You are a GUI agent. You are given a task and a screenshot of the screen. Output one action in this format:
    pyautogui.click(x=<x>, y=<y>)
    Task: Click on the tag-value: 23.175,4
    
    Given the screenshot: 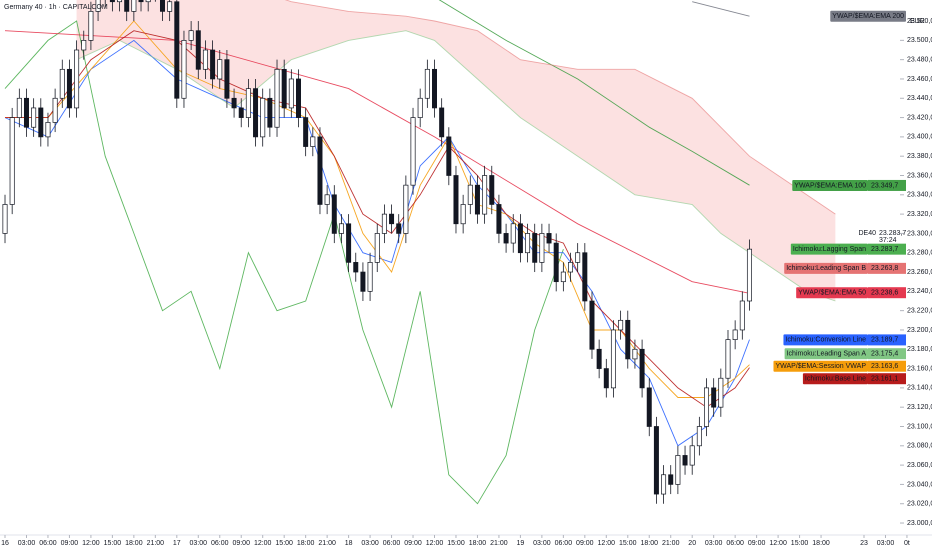 What is the action you would take?
    pyautogui.click(x=884, y=354)
    